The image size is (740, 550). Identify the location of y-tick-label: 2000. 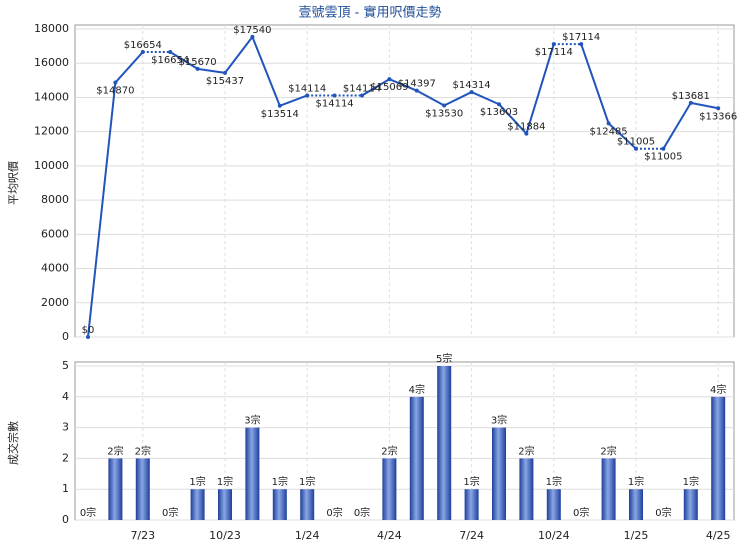
(55, 302).